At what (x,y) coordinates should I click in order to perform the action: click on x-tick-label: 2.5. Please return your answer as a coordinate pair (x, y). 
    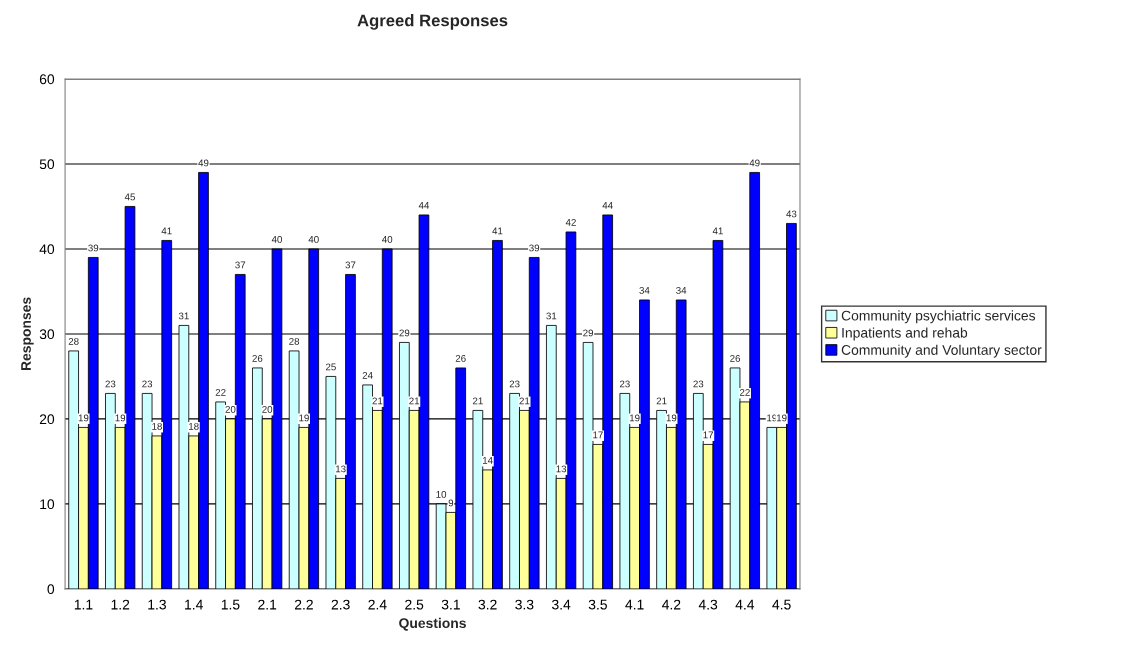
    Looking at the image, I should click on (414, 604).